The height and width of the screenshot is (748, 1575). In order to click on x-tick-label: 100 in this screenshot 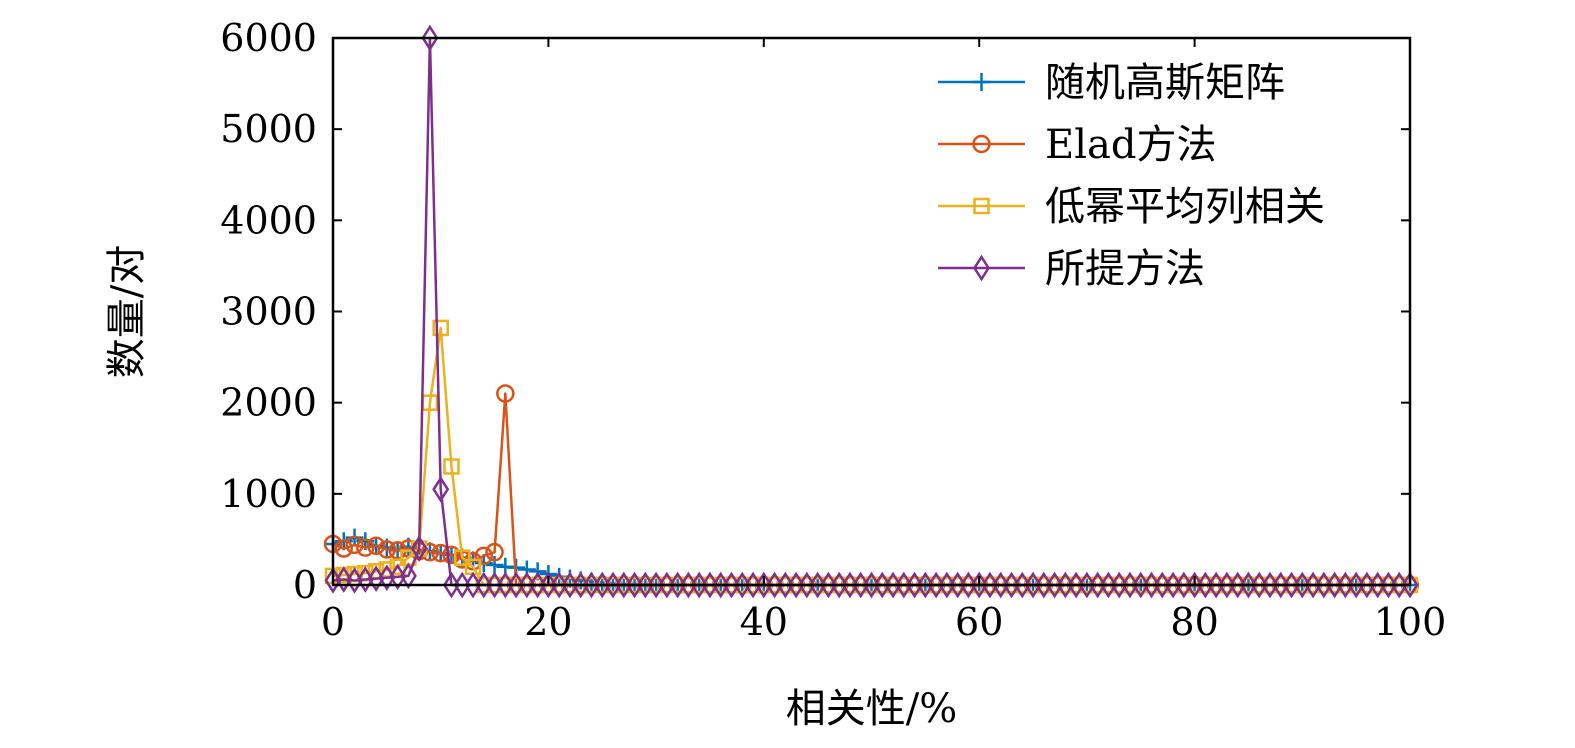, I will do `click(1410, 622)`.